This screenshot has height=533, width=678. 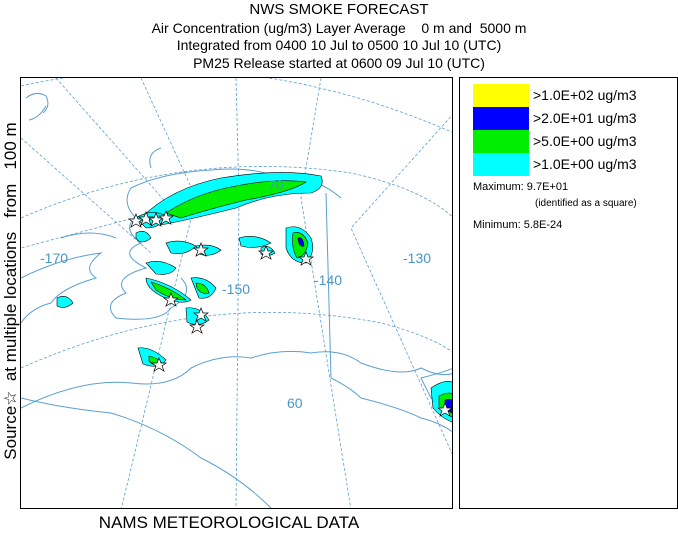 What do you see at coordinates (168, 291) in the screenshot?
I see `plume-southwest-core` at bounding box center [168, 291].